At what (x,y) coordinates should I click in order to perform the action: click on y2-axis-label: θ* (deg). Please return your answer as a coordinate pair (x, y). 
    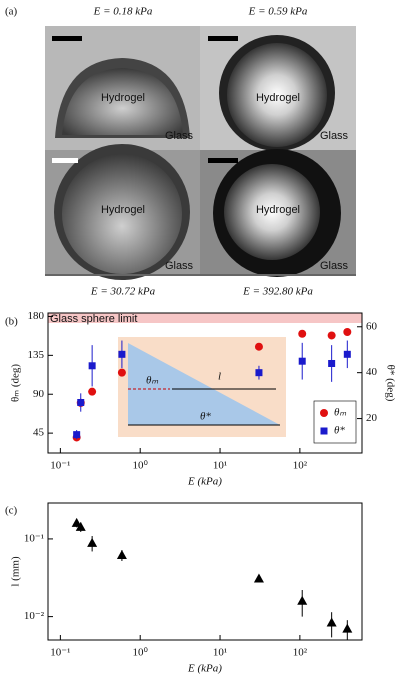
    Looking at the image, I should click on (390, 383).